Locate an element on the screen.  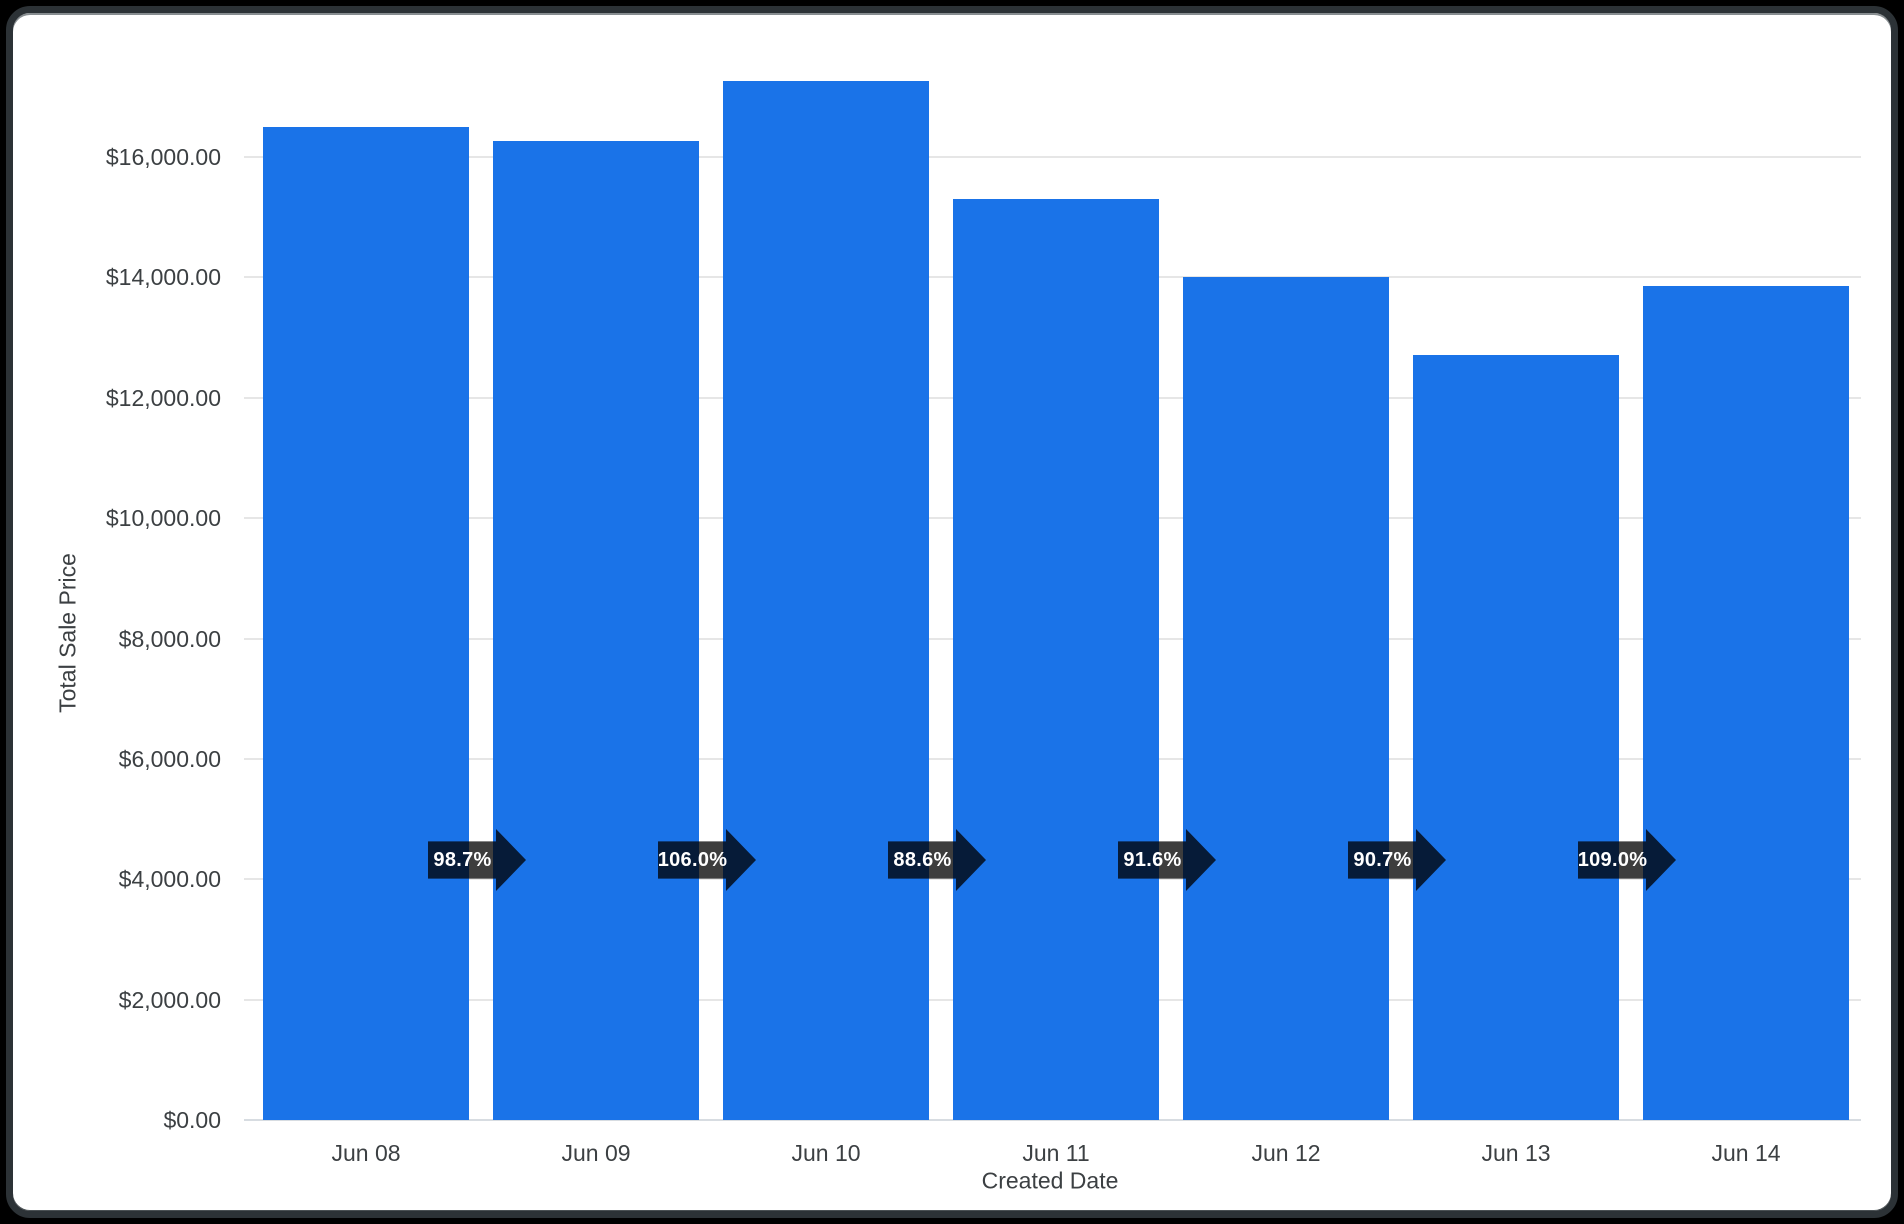
pct-change-label: 88.6% is located at coordinates (922, 859).